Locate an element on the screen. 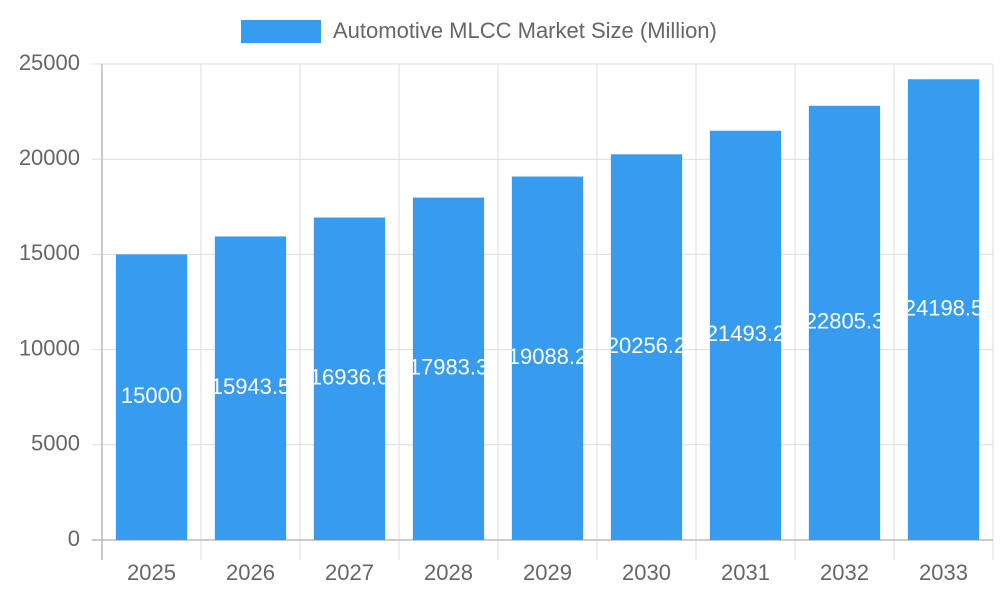 The image size is (1000, 600). data-label: 21493.2 is located at coordinates (746, 333).